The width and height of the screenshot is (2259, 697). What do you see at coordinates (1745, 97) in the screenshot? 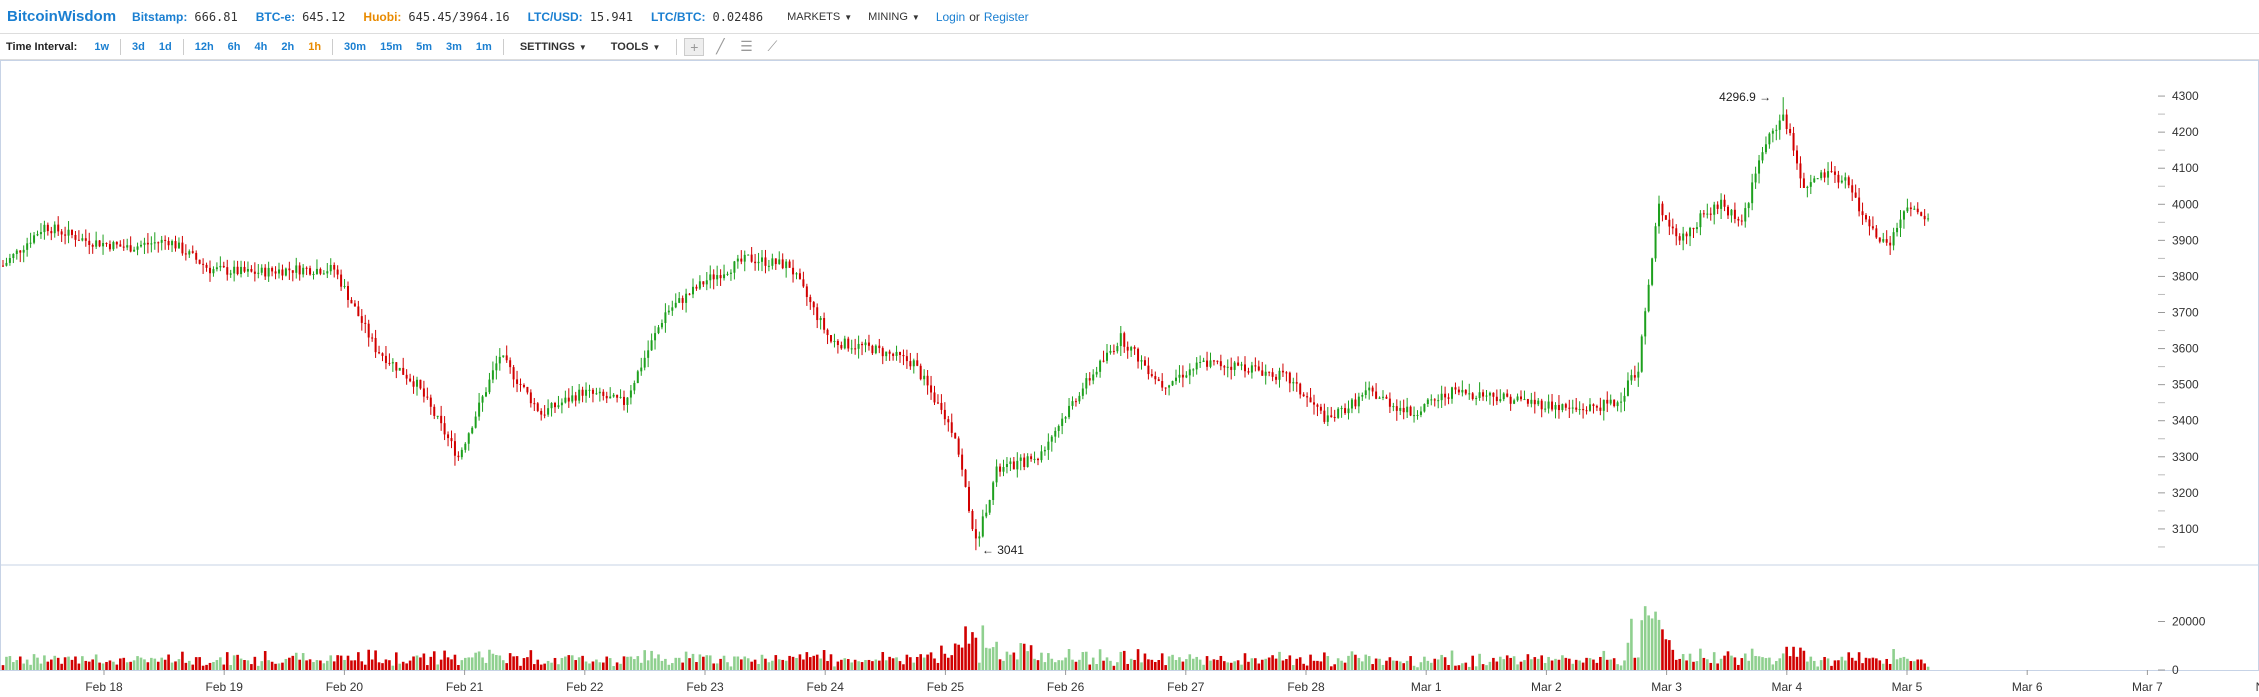
I see `high-annotation: 4296.9 →` at bounding box center [1745, 97].